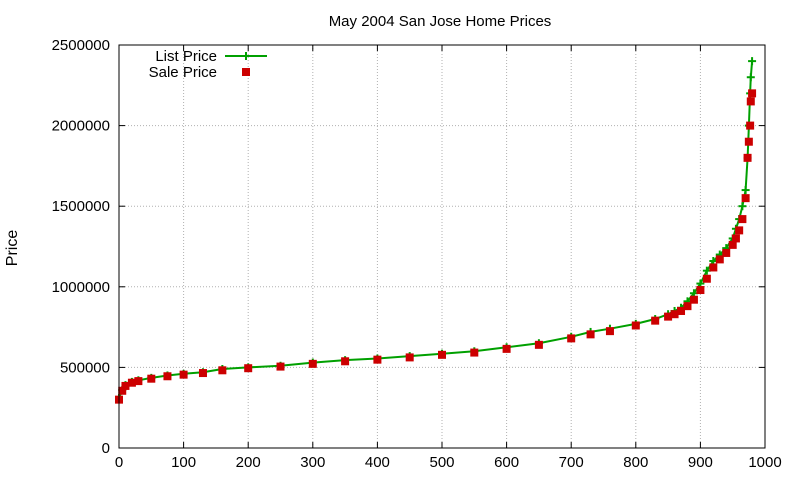 The width and height of the screenshot is (800, 480). I want to click on x-tick-label: 200, so click(248, 462).